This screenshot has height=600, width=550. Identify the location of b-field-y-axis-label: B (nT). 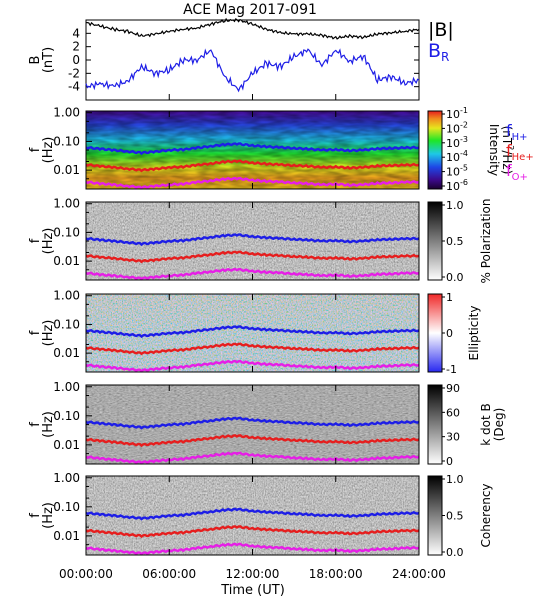
(42, 60).